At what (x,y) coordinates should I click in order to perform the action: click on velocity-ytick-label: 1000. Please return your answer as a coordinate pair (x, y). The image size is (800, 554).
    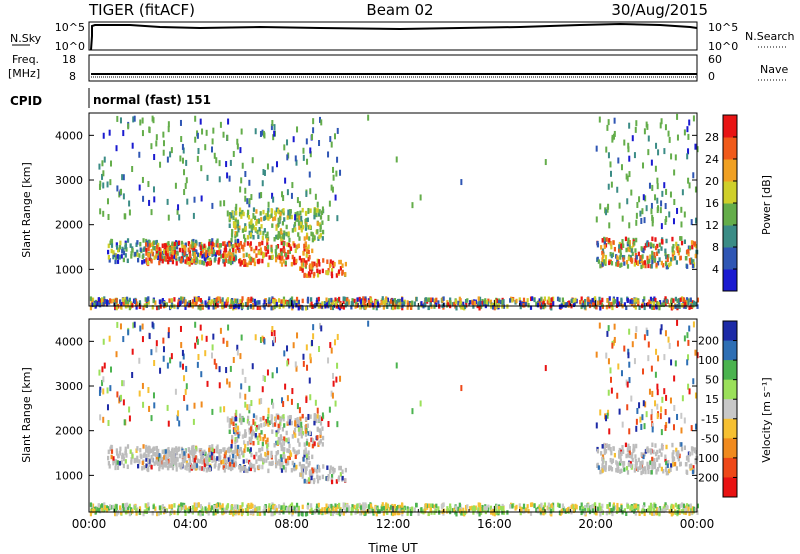
    Looking at the image, I should click on (69, 475).